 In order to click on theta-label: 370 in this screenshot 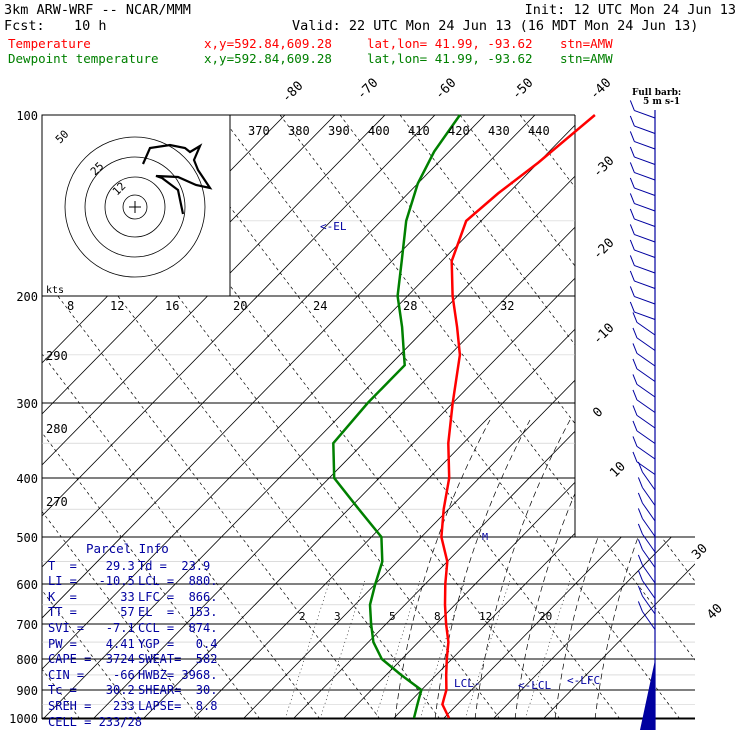, I will do `click(259, 131)`.